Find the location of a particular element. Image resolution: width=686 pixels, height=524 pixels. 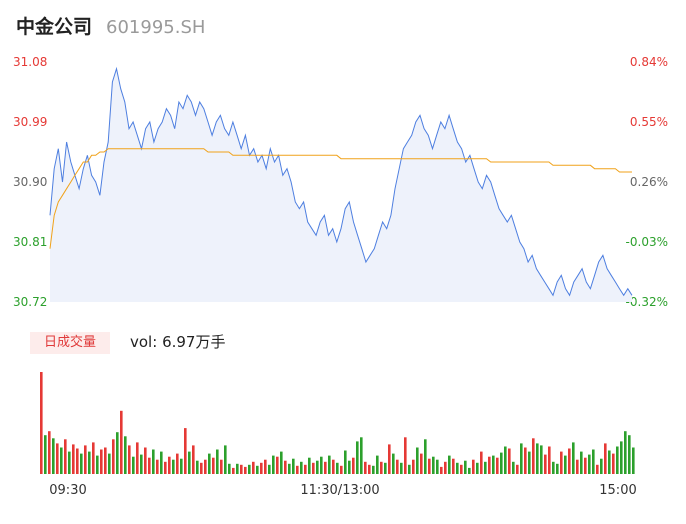

stock-header: 中金公司 601995.SH is located at coordinates (110, 26).